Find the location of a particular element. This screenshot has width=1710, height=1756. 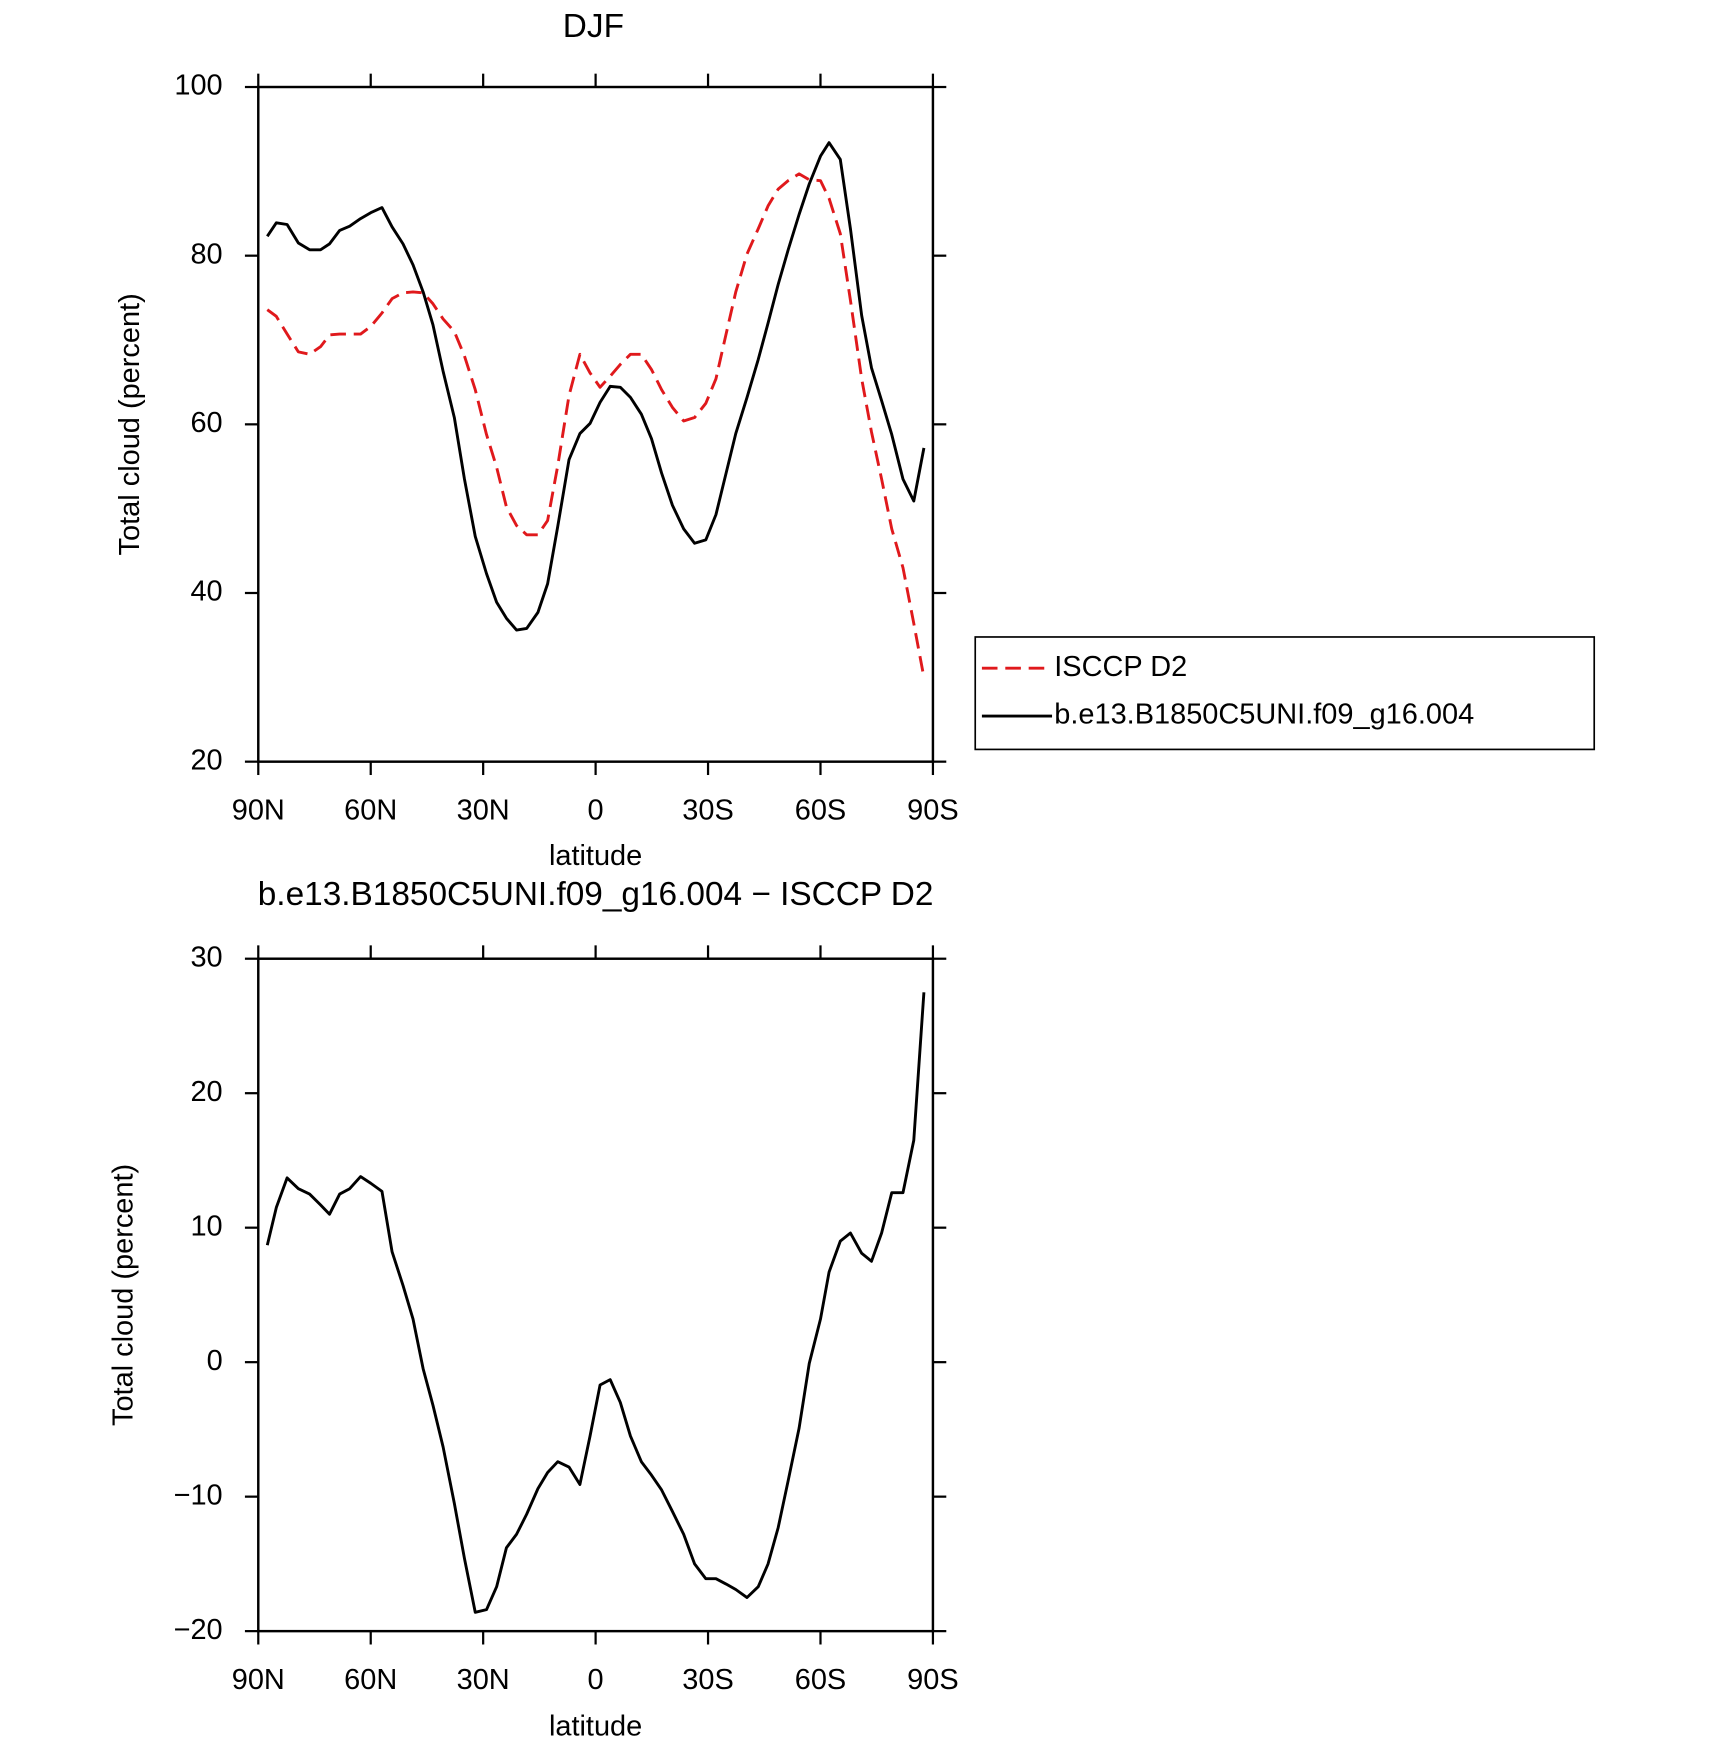

chart-title: DJF is located at coordinates (593, 26).